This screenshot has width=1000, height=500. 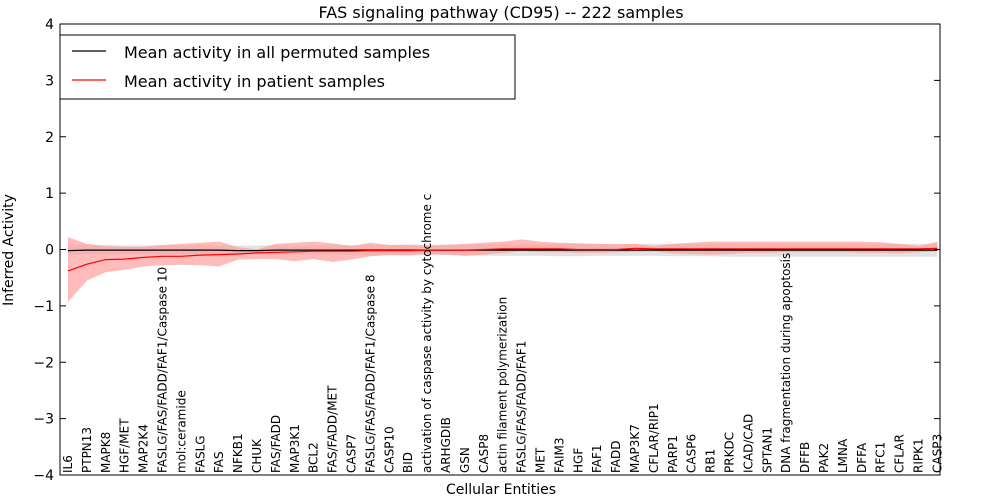 I want to click on x-tick-label: PTPN13, so click(x=87, y=450).